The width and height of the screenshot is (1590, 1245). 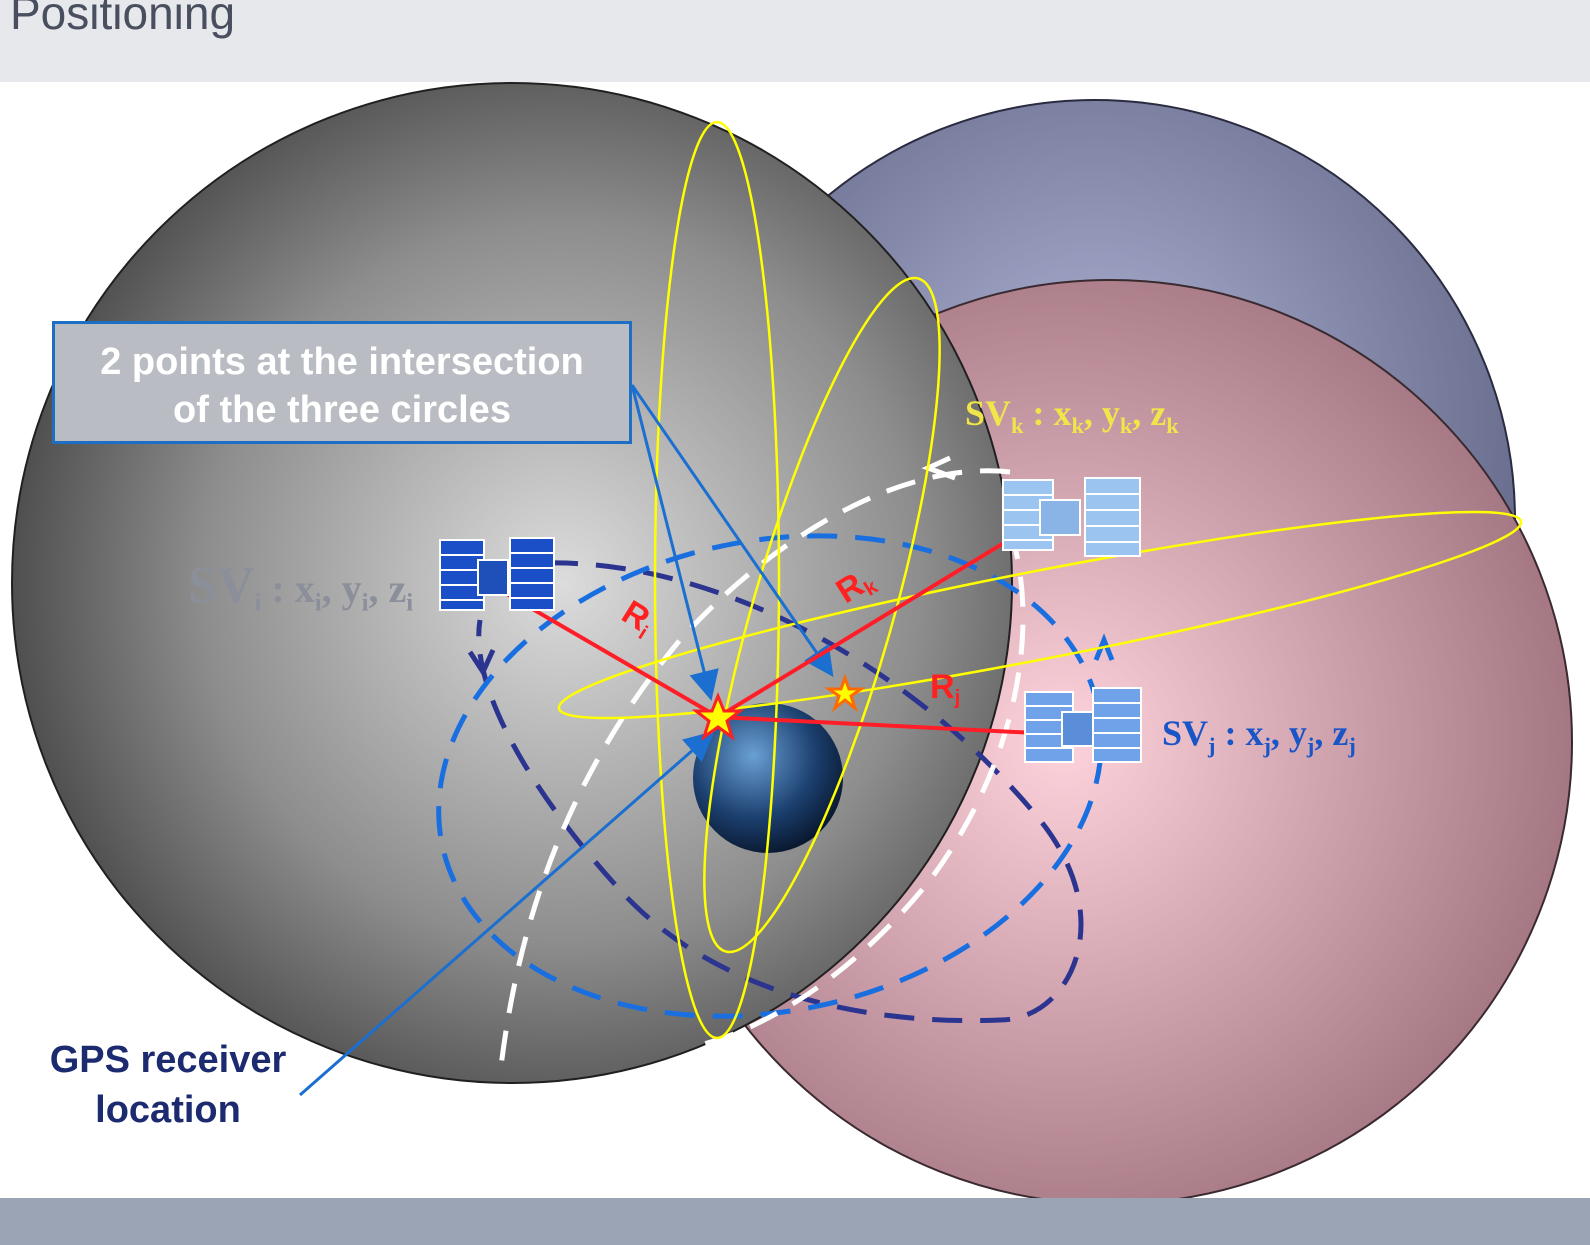 I want to click on range-line-j, so click(x=896, y=726).